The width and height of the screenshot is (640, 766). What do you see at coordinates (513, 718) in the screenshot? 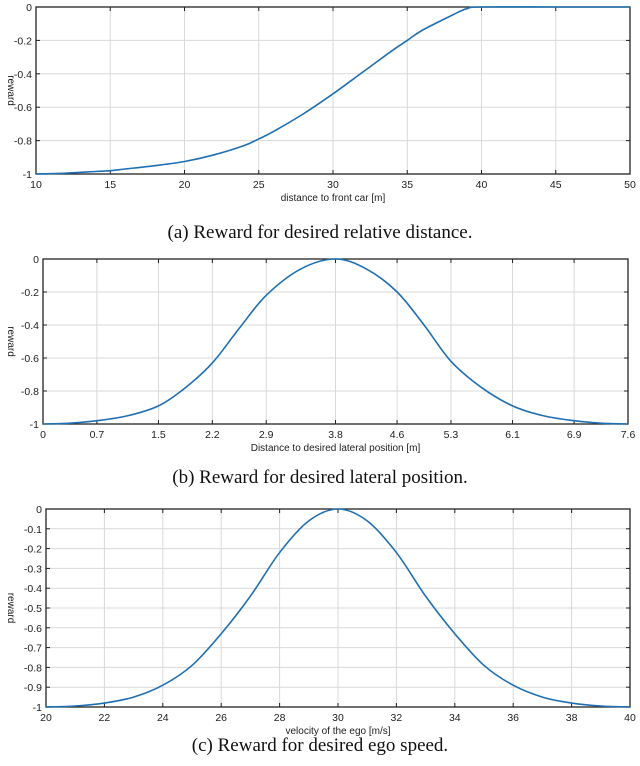
I see `x-tick-label: 36` at bounding box center [513, 718].